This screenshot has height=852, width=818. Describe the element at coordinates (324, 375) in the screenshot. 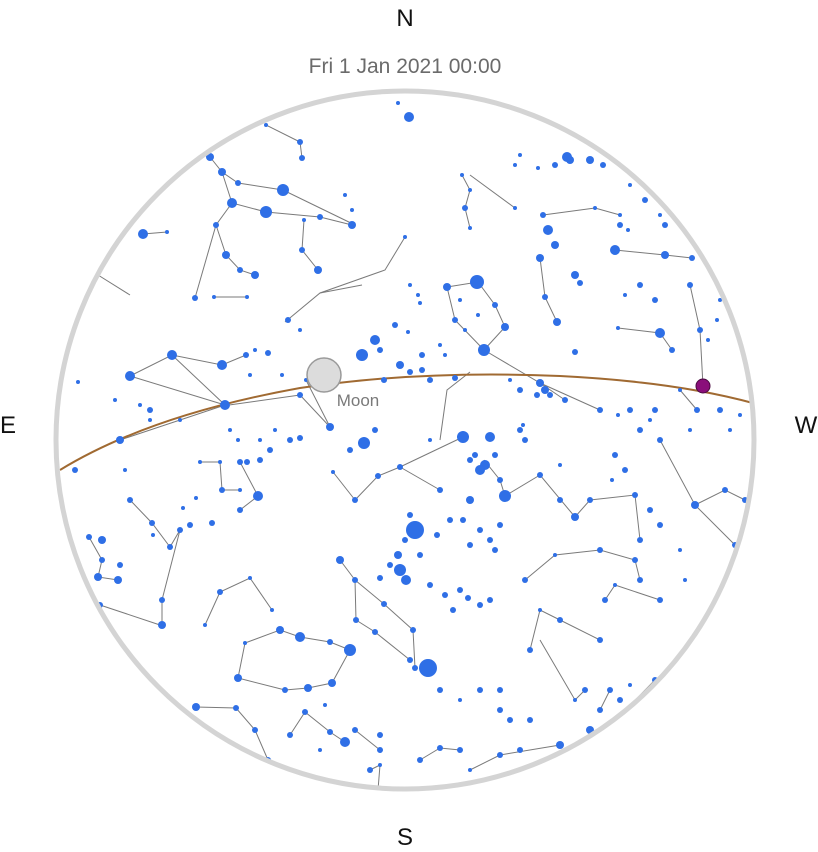

I see `moon-icon` at that location.